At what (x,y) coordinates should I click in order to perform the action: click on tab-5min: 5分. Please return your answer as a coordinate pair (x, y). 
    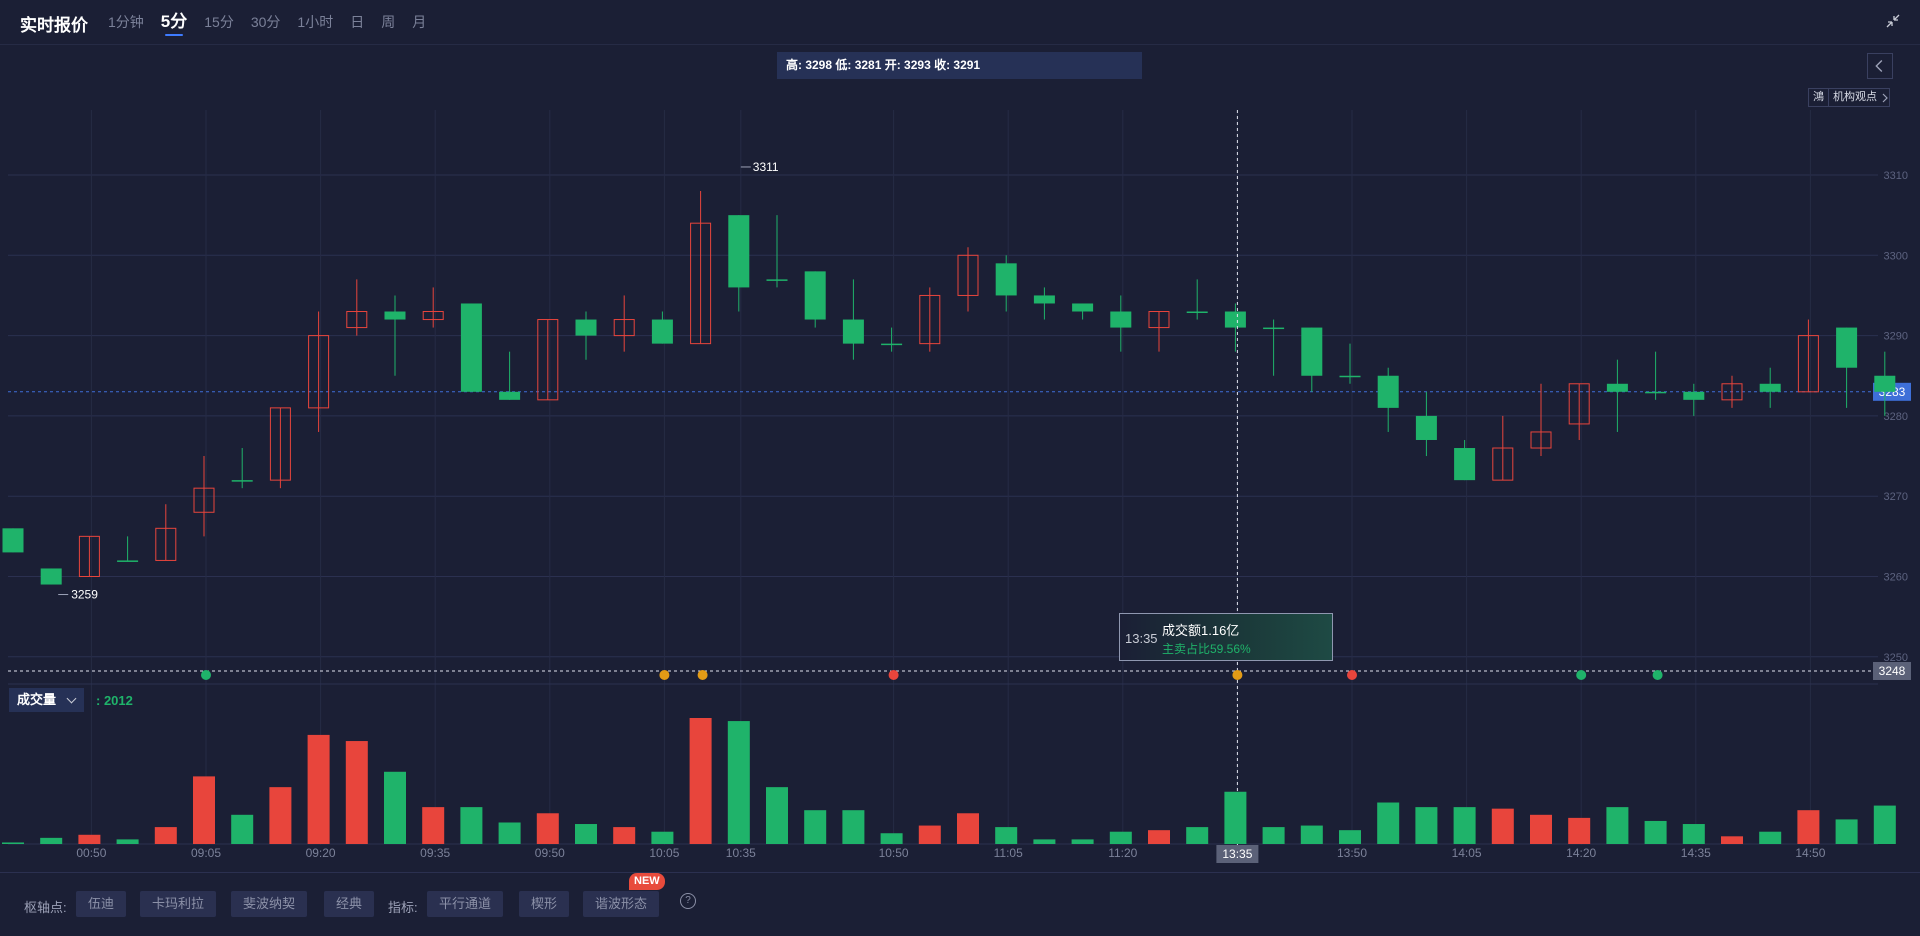
    Looking at the image, I should click on (174, 24).